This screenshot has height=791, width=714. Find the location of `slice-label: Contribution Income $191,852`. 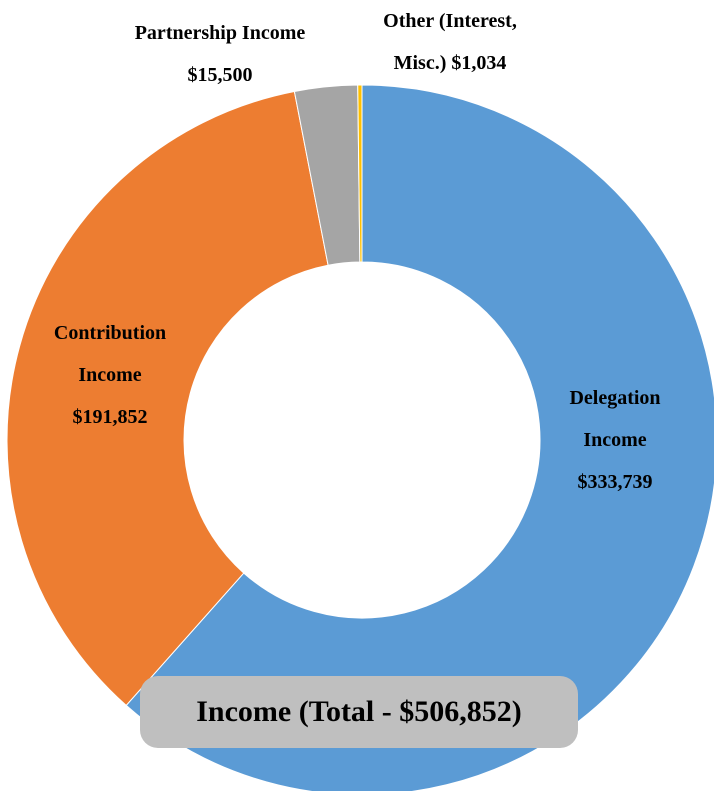

slice-label: Contribution Income $191,852 is located at coordinates (110, 375).